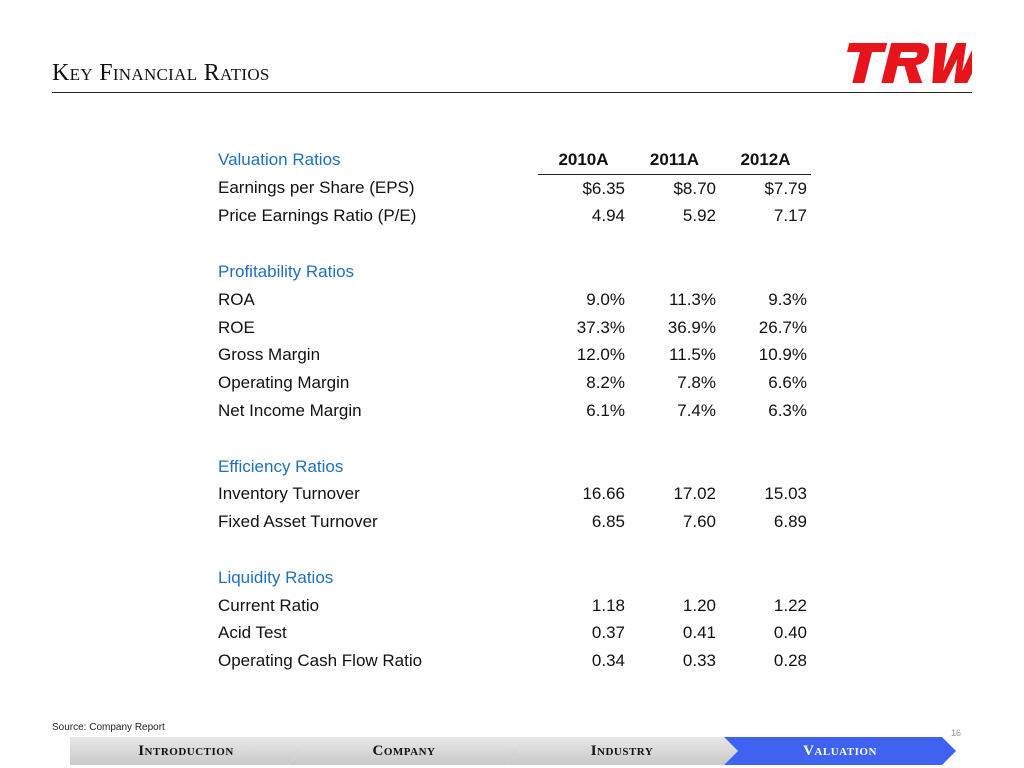 Image resolution: width=1024 pixels, height=768 pixels. I want to click on row-value: 6.6%, so click(787, 383).